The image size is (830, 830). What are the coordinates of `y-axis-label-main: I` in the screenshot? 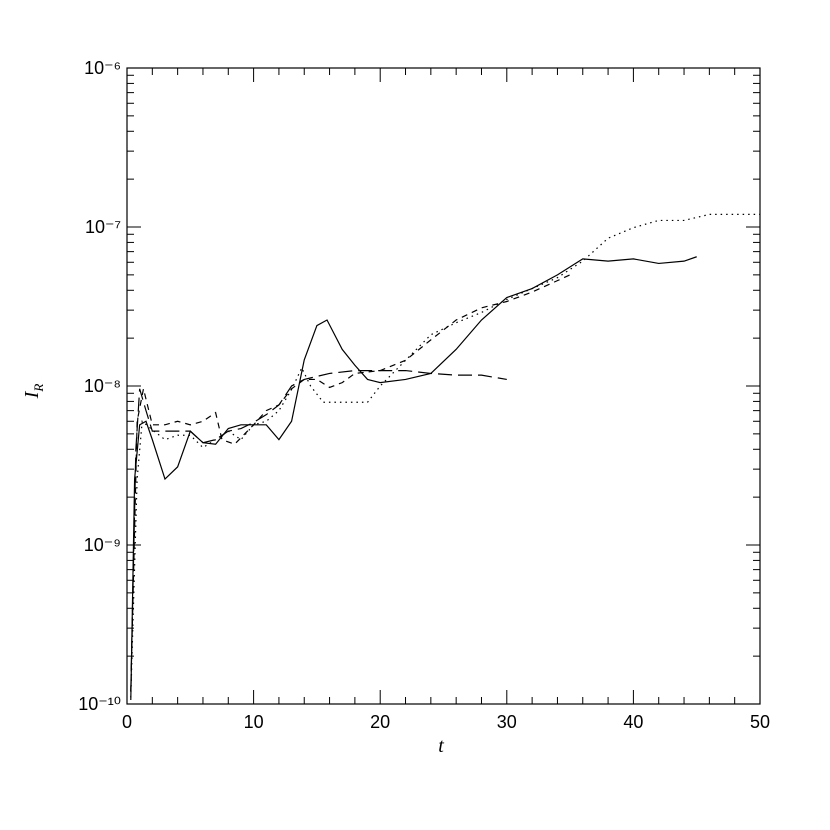 It's located at (32, 394).